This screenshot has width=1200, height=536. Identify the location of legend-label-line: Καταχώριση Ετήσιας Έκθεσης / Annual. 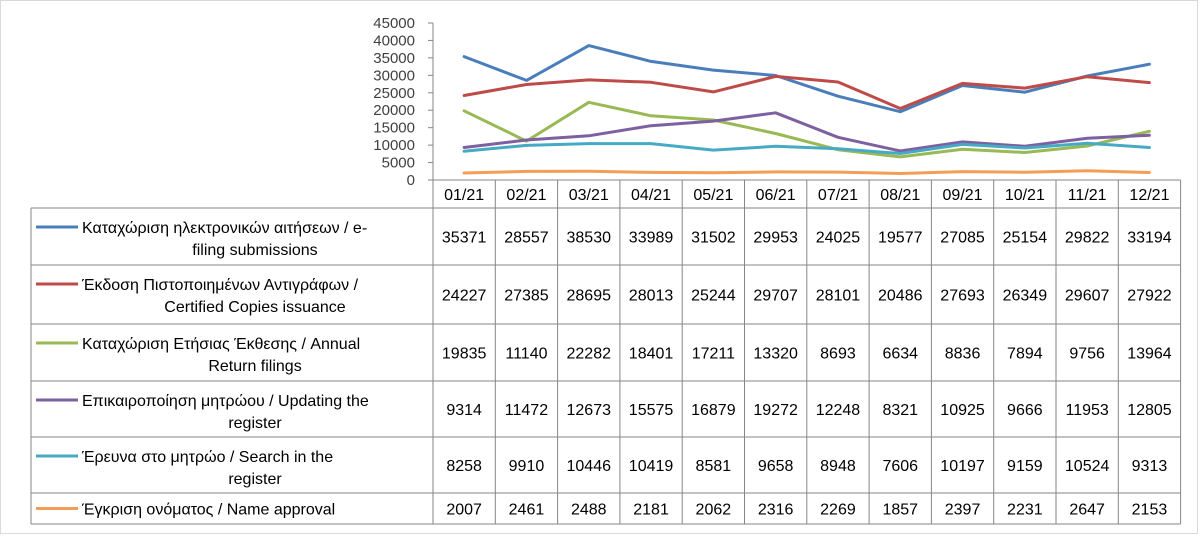
(221, 344).